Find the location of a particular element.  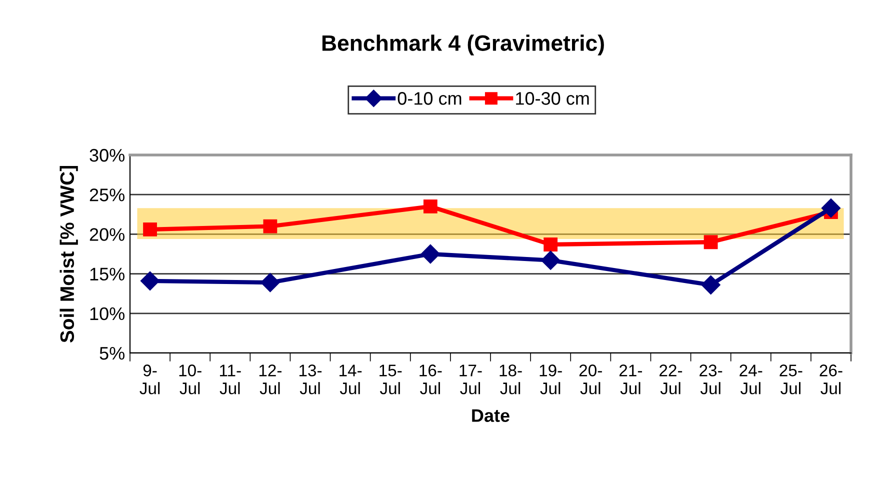

x-tick-label: 21- Jul is located at coordinates (630, 379).